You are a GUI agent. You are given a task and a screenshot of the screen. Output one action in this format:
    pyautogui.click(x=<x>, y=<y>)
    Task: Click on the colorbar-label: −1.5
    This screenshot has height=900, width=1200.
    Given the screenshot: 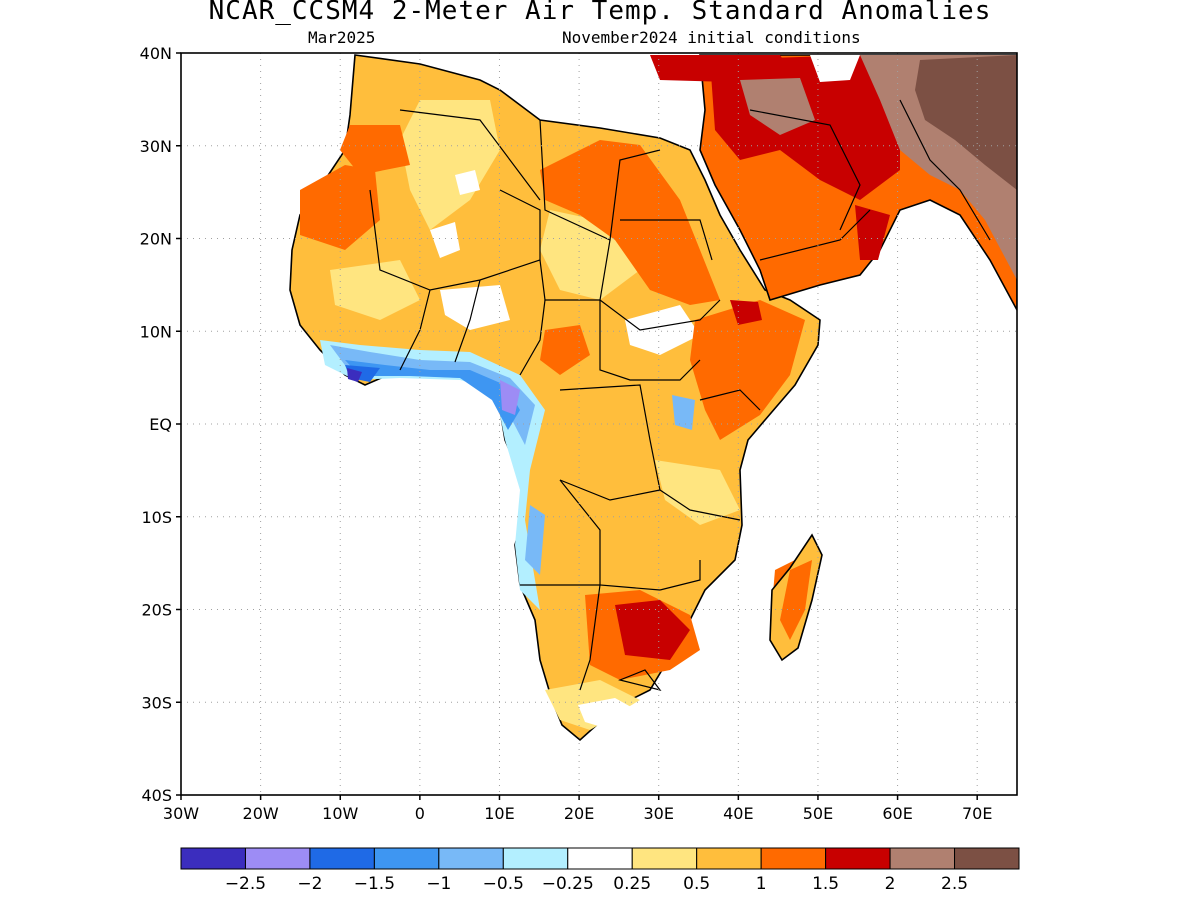 What is the action you would take?
    pyautogui.click(x=374, y=884)
    